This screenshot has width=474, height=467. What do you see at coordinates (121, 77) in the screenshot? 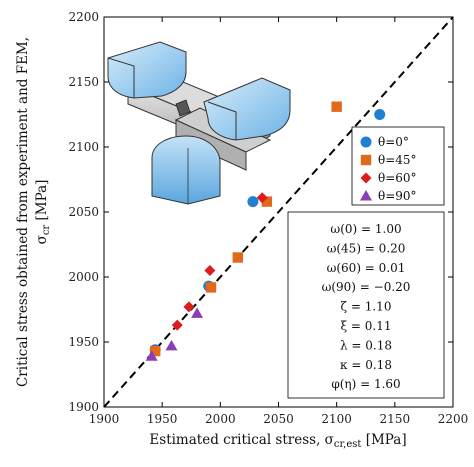
I see `upper-left-roller-edge` at bounding box center [121, 77].